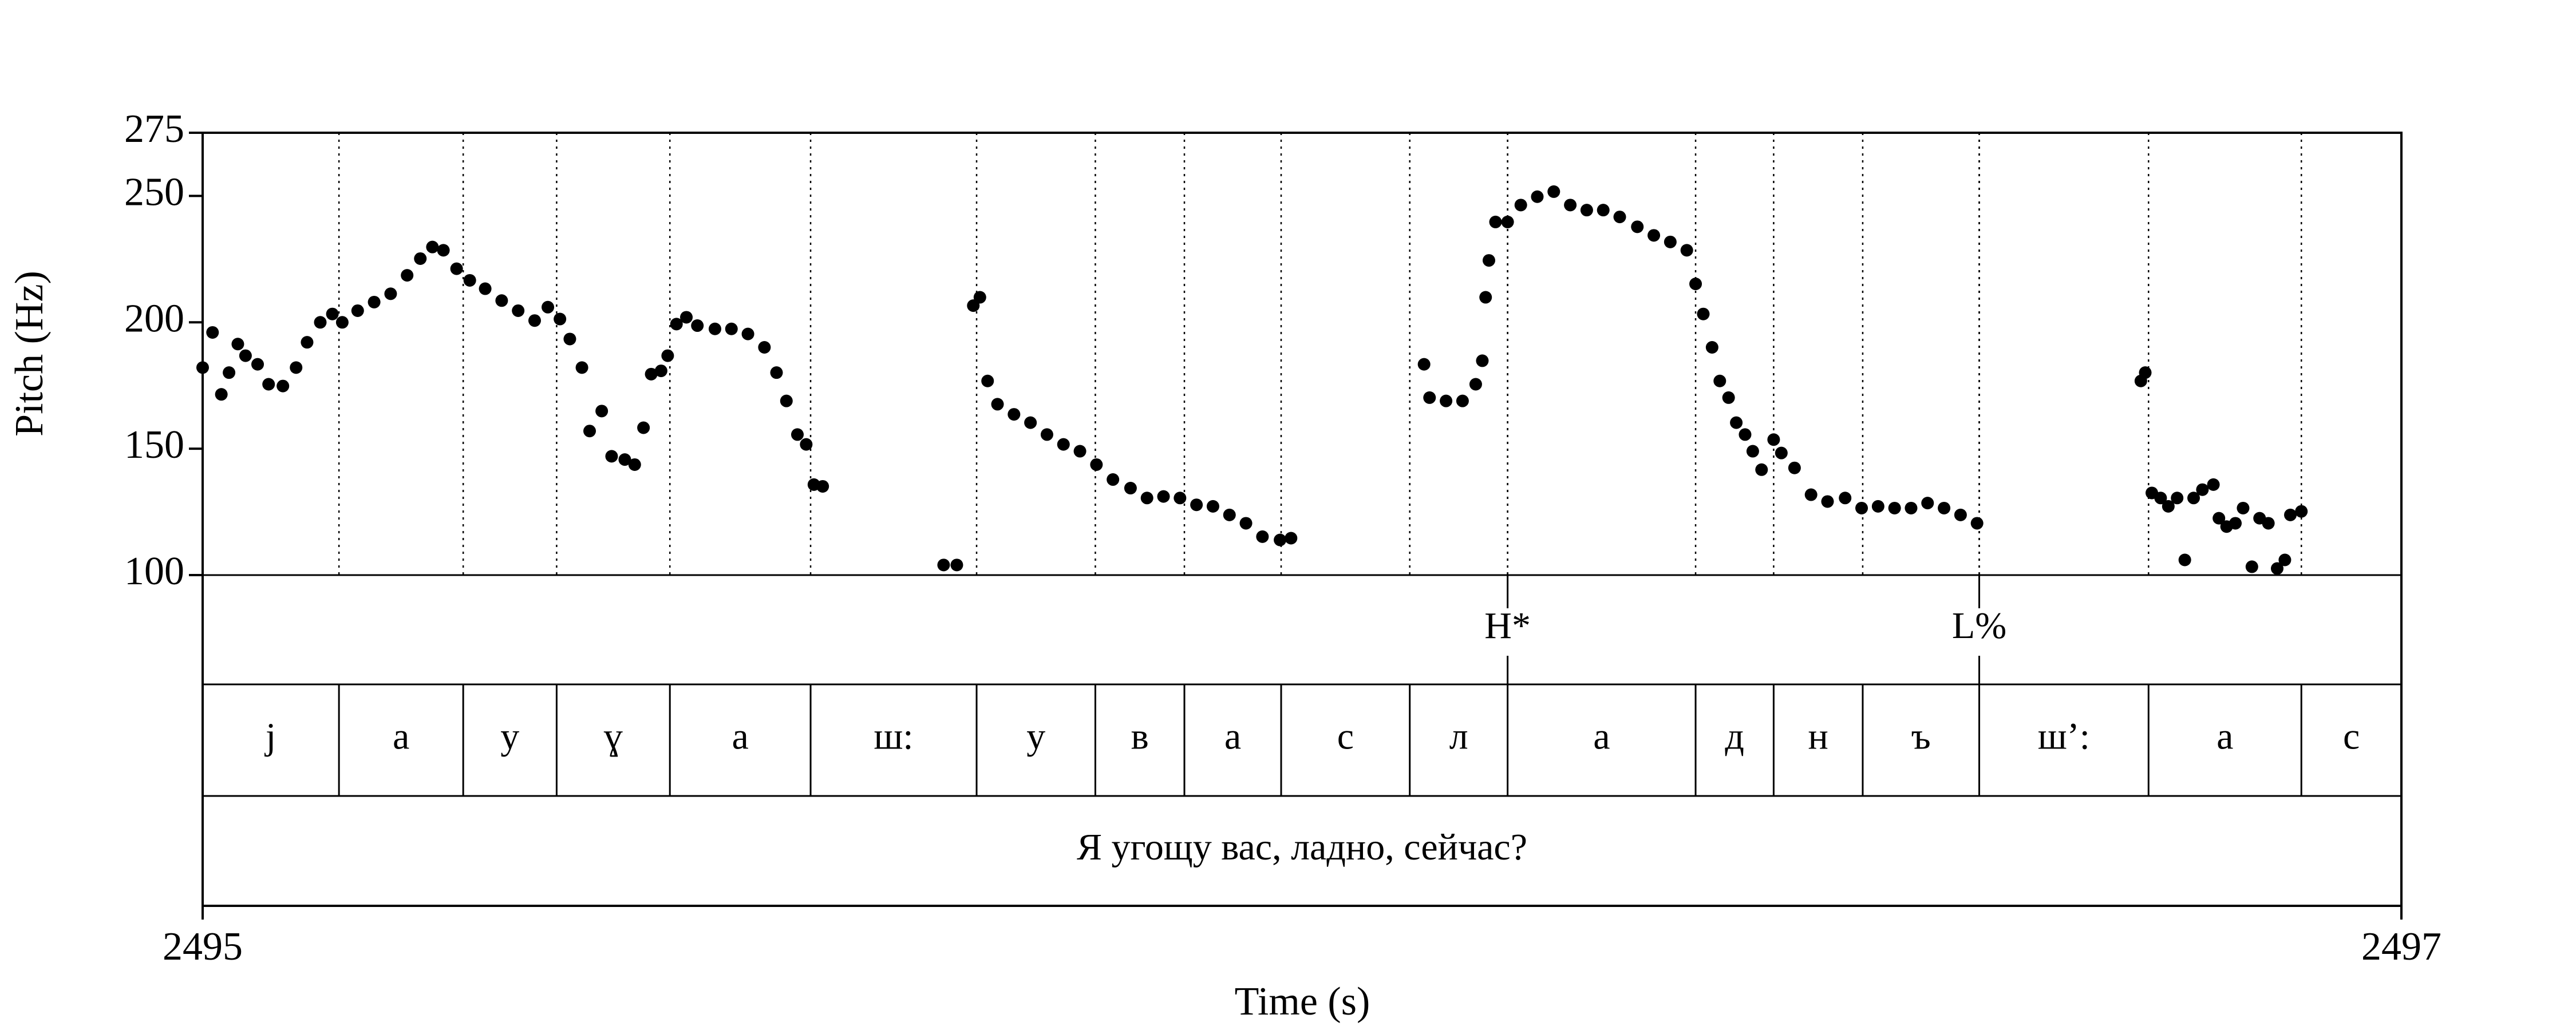 Image resolution: width=2576 pixels, height=1030 pixels. What do you see at coordinates (1507, 626) in the screenshot?
I see `tone-label: H*` at bounding box center [1507, 626].